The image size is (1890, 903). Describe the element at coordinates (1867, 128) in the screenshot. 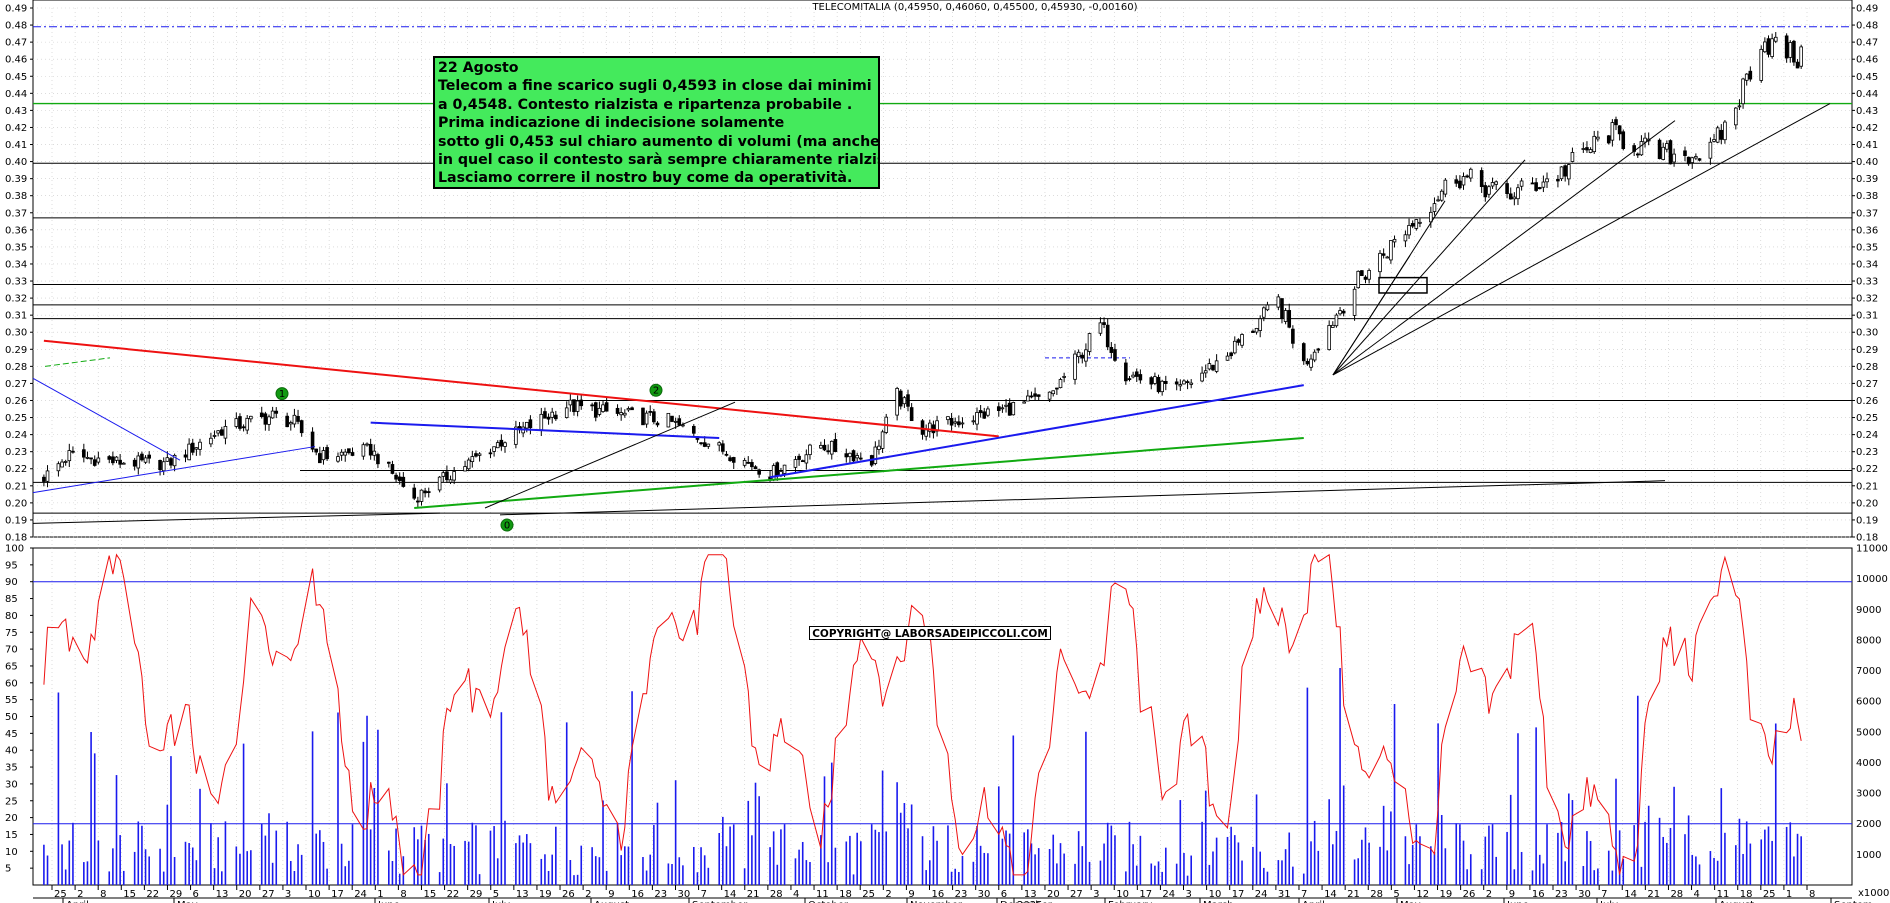

I see `price-tick-right: 0.42` at that location.